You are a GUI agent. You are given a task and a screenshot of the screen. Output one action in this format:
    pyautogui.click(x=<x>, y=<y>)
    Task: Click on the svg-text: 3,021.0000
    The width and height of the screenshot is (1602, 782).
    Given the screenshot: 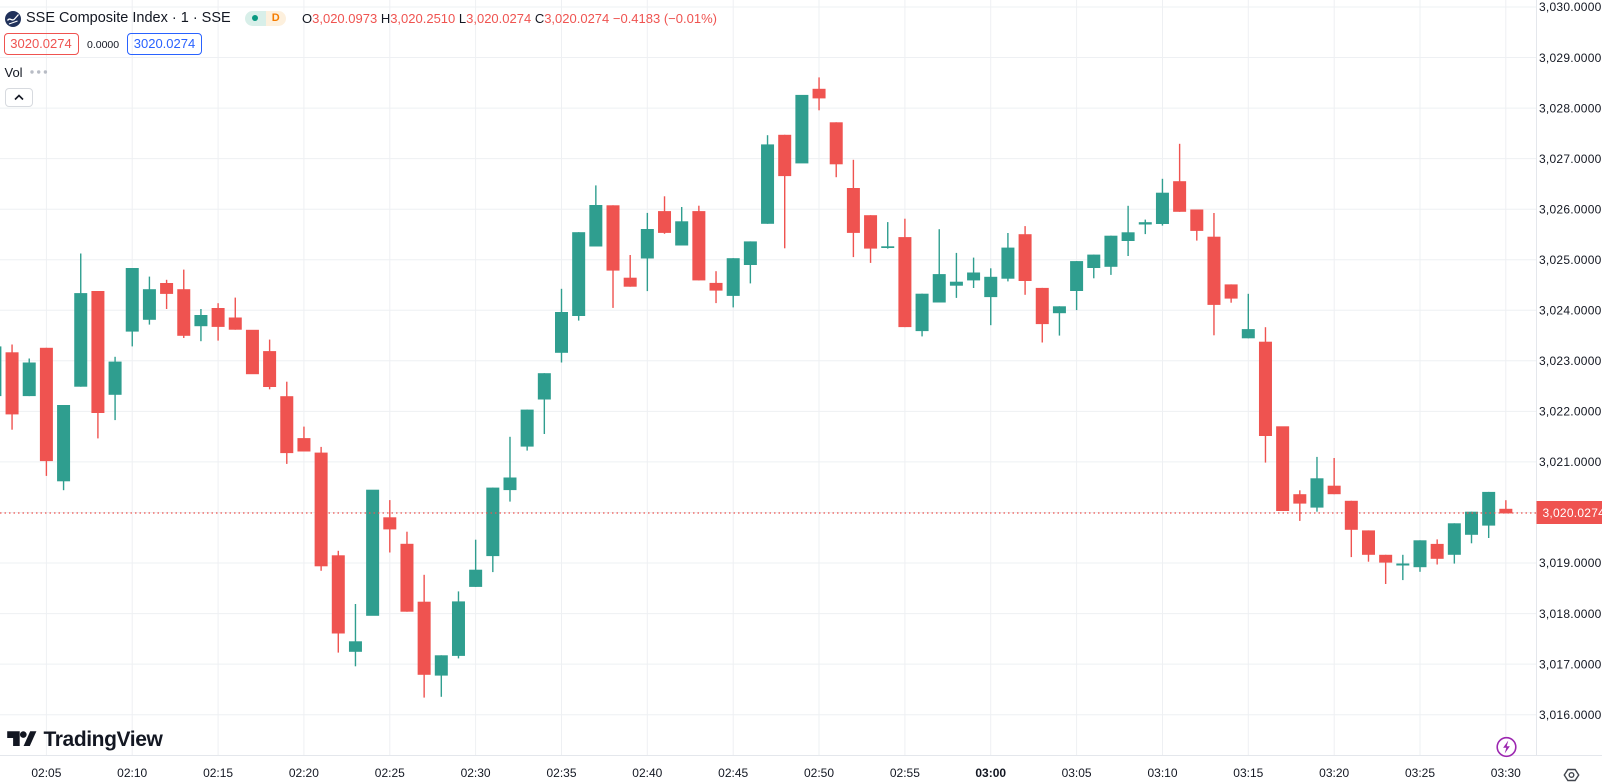 What is the action you would take?
    pyautogui.click(x=1570, y=462)
    